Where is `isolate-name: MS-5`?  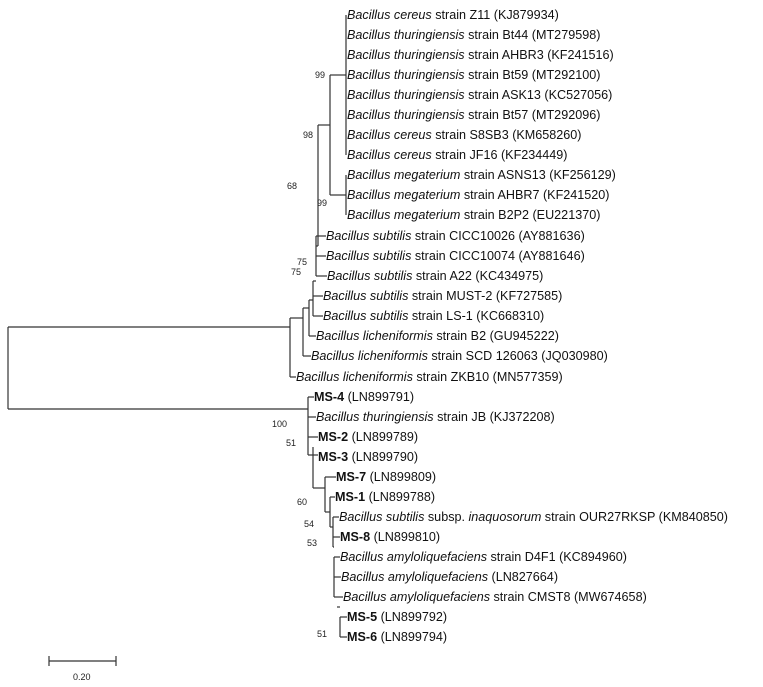 isolate-name: MS-5 is located at coordinates (362, 617).